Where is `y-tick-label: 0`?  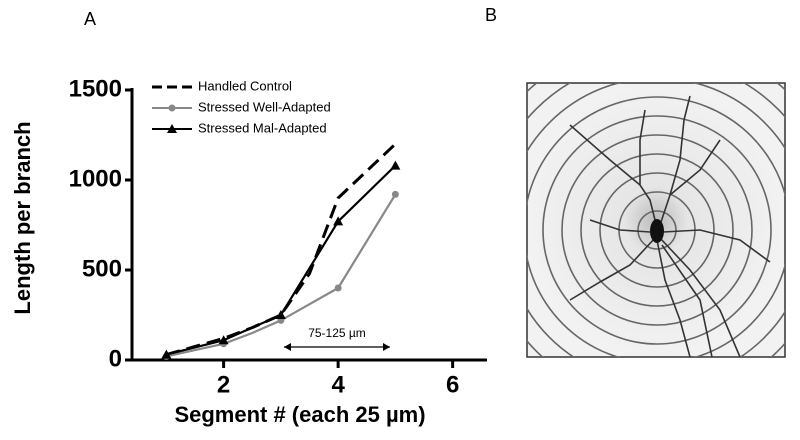 y-tick-label: 0 is located at coordinates (115, 358).